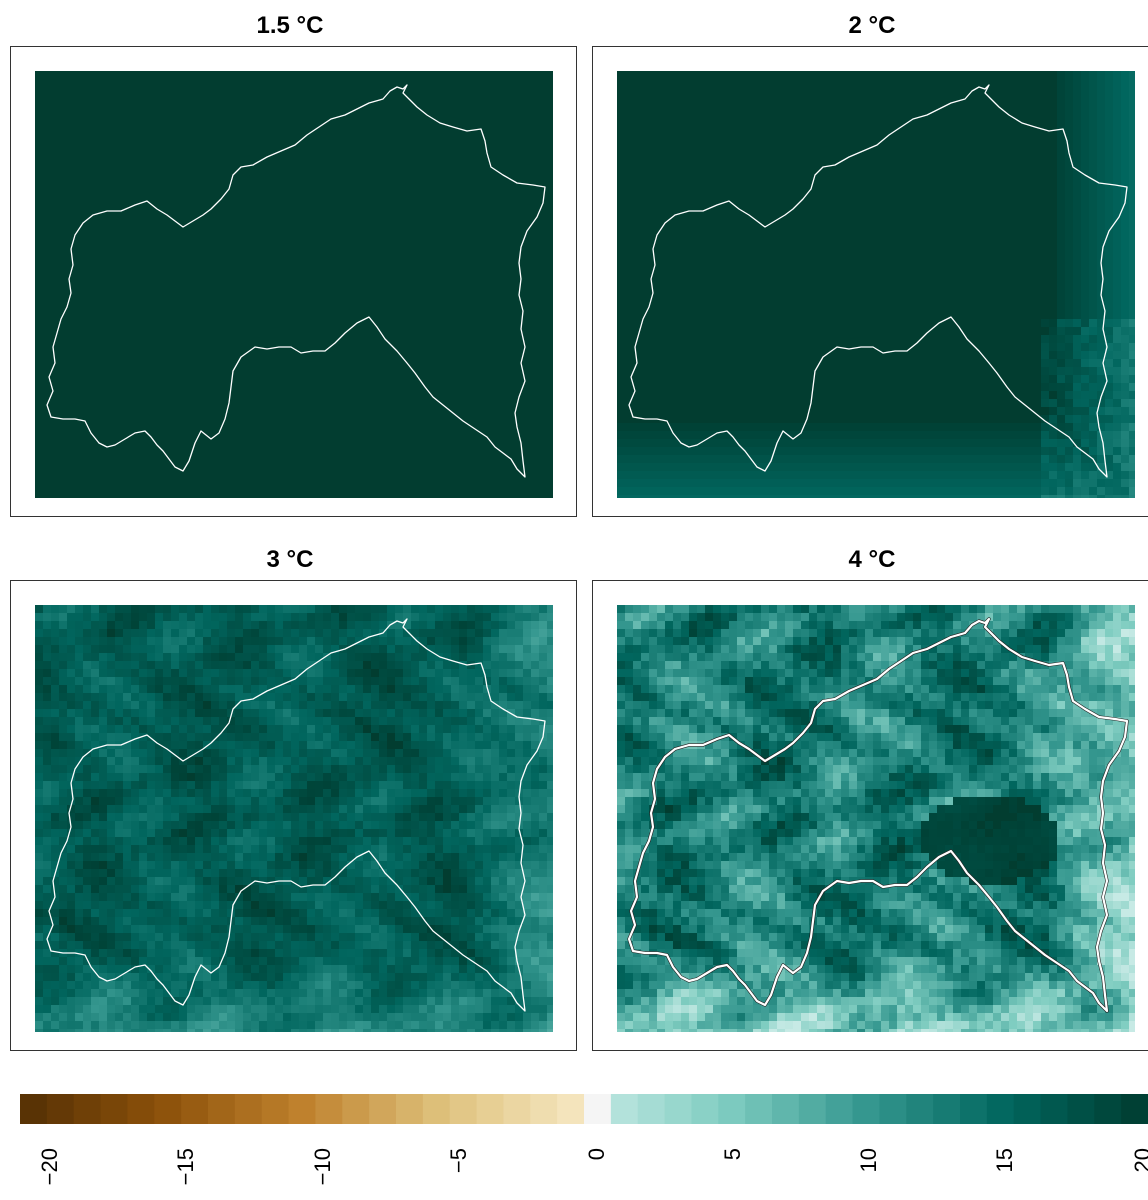 The height and width of the screenshot is (1200, 1148). What do you see at coordinates (186, 1174) in the screenshot?
I see `tick-text: −15` at bounding box center [186, 1174].